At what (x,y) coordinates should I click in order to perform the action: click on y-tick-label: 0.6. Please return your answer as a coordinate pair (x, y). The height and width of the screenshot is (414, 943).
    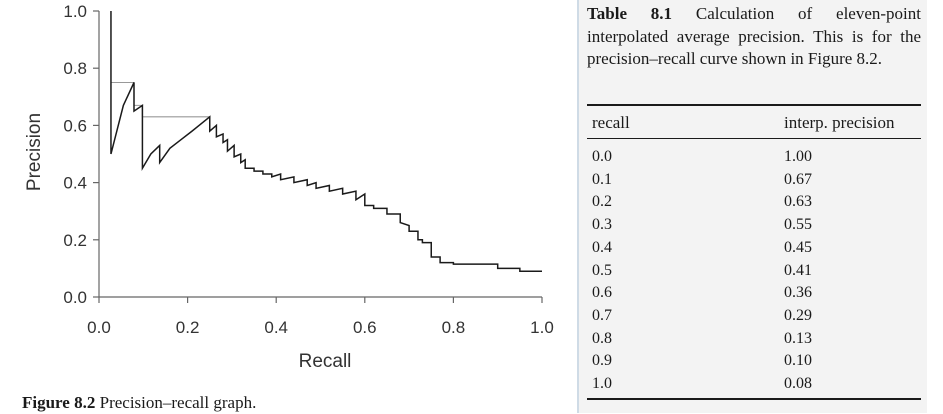
    Looking at the image, I should click on (75, 125).